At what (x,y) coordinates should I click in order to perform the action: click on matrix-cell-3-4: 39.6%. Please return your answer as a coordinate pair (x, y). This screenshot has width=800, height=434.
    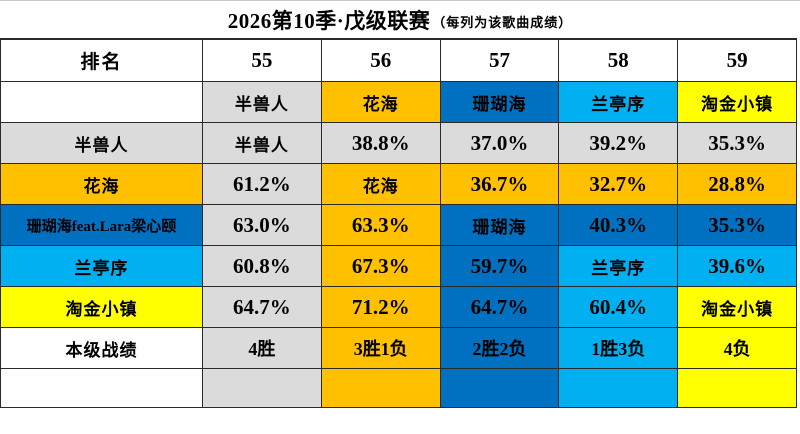
    Looking at the image, I should click on (737, 266).